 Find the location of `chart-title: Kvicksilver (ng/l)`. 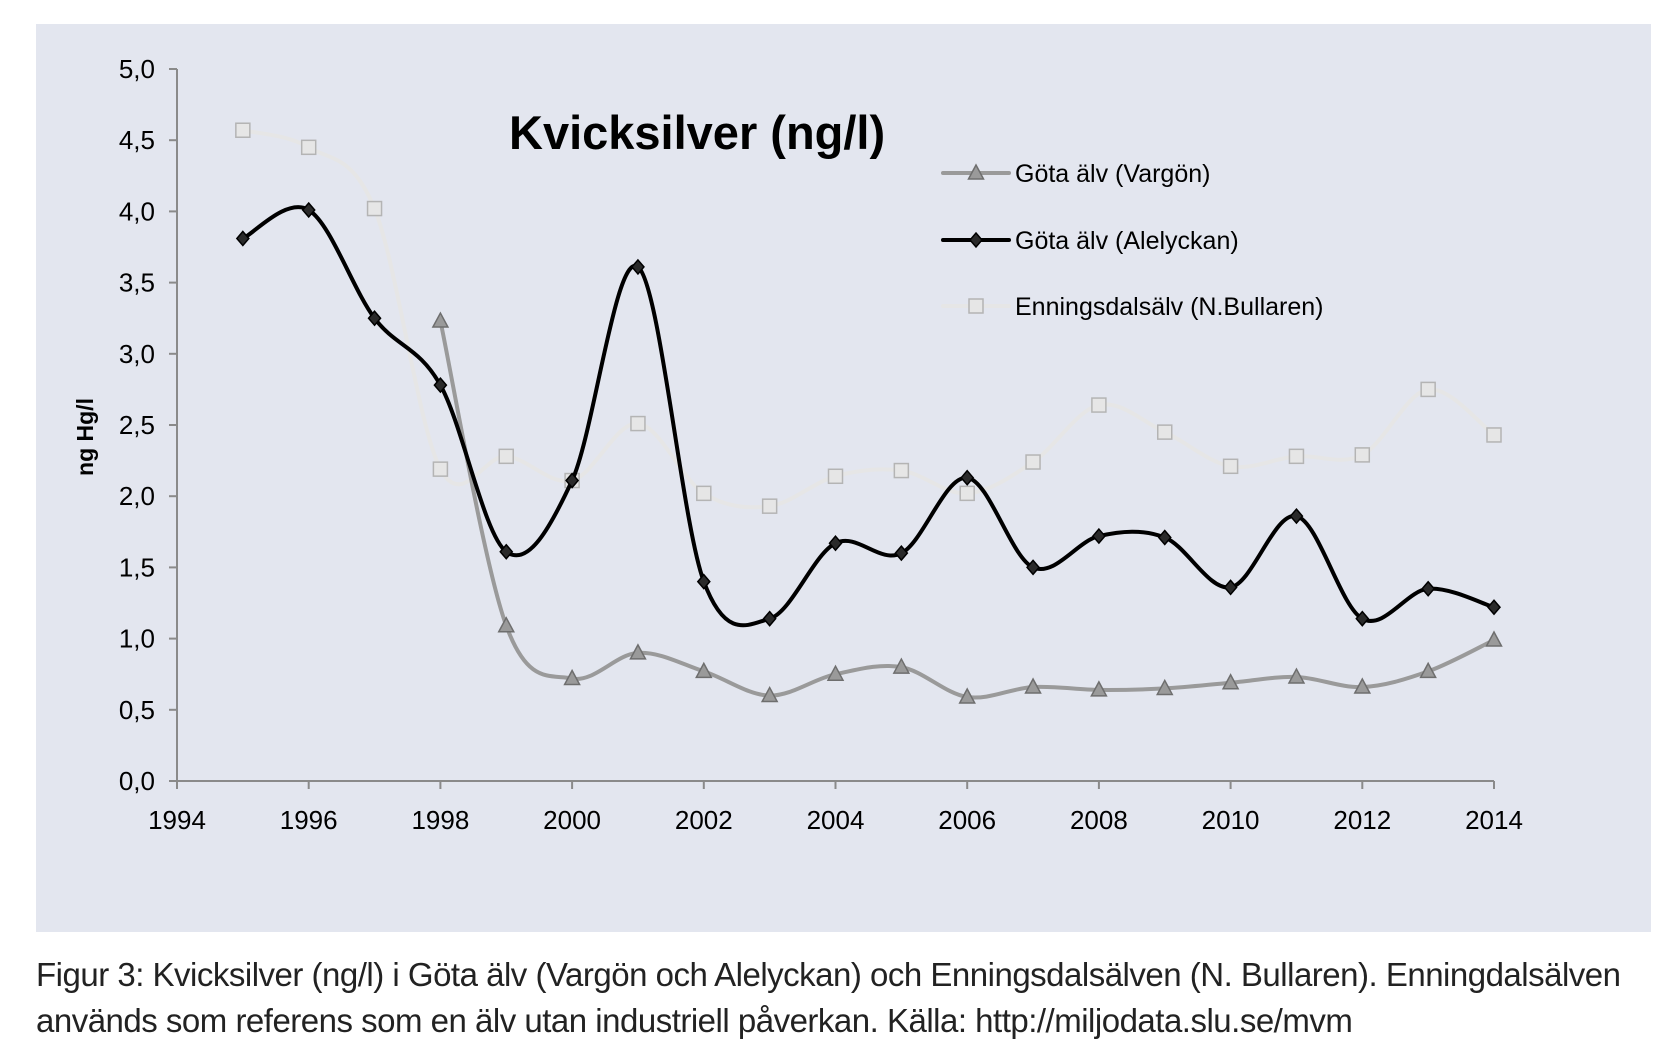

chart-title: Kvicksilver (ng/l) is located at coordinates (697, 132).